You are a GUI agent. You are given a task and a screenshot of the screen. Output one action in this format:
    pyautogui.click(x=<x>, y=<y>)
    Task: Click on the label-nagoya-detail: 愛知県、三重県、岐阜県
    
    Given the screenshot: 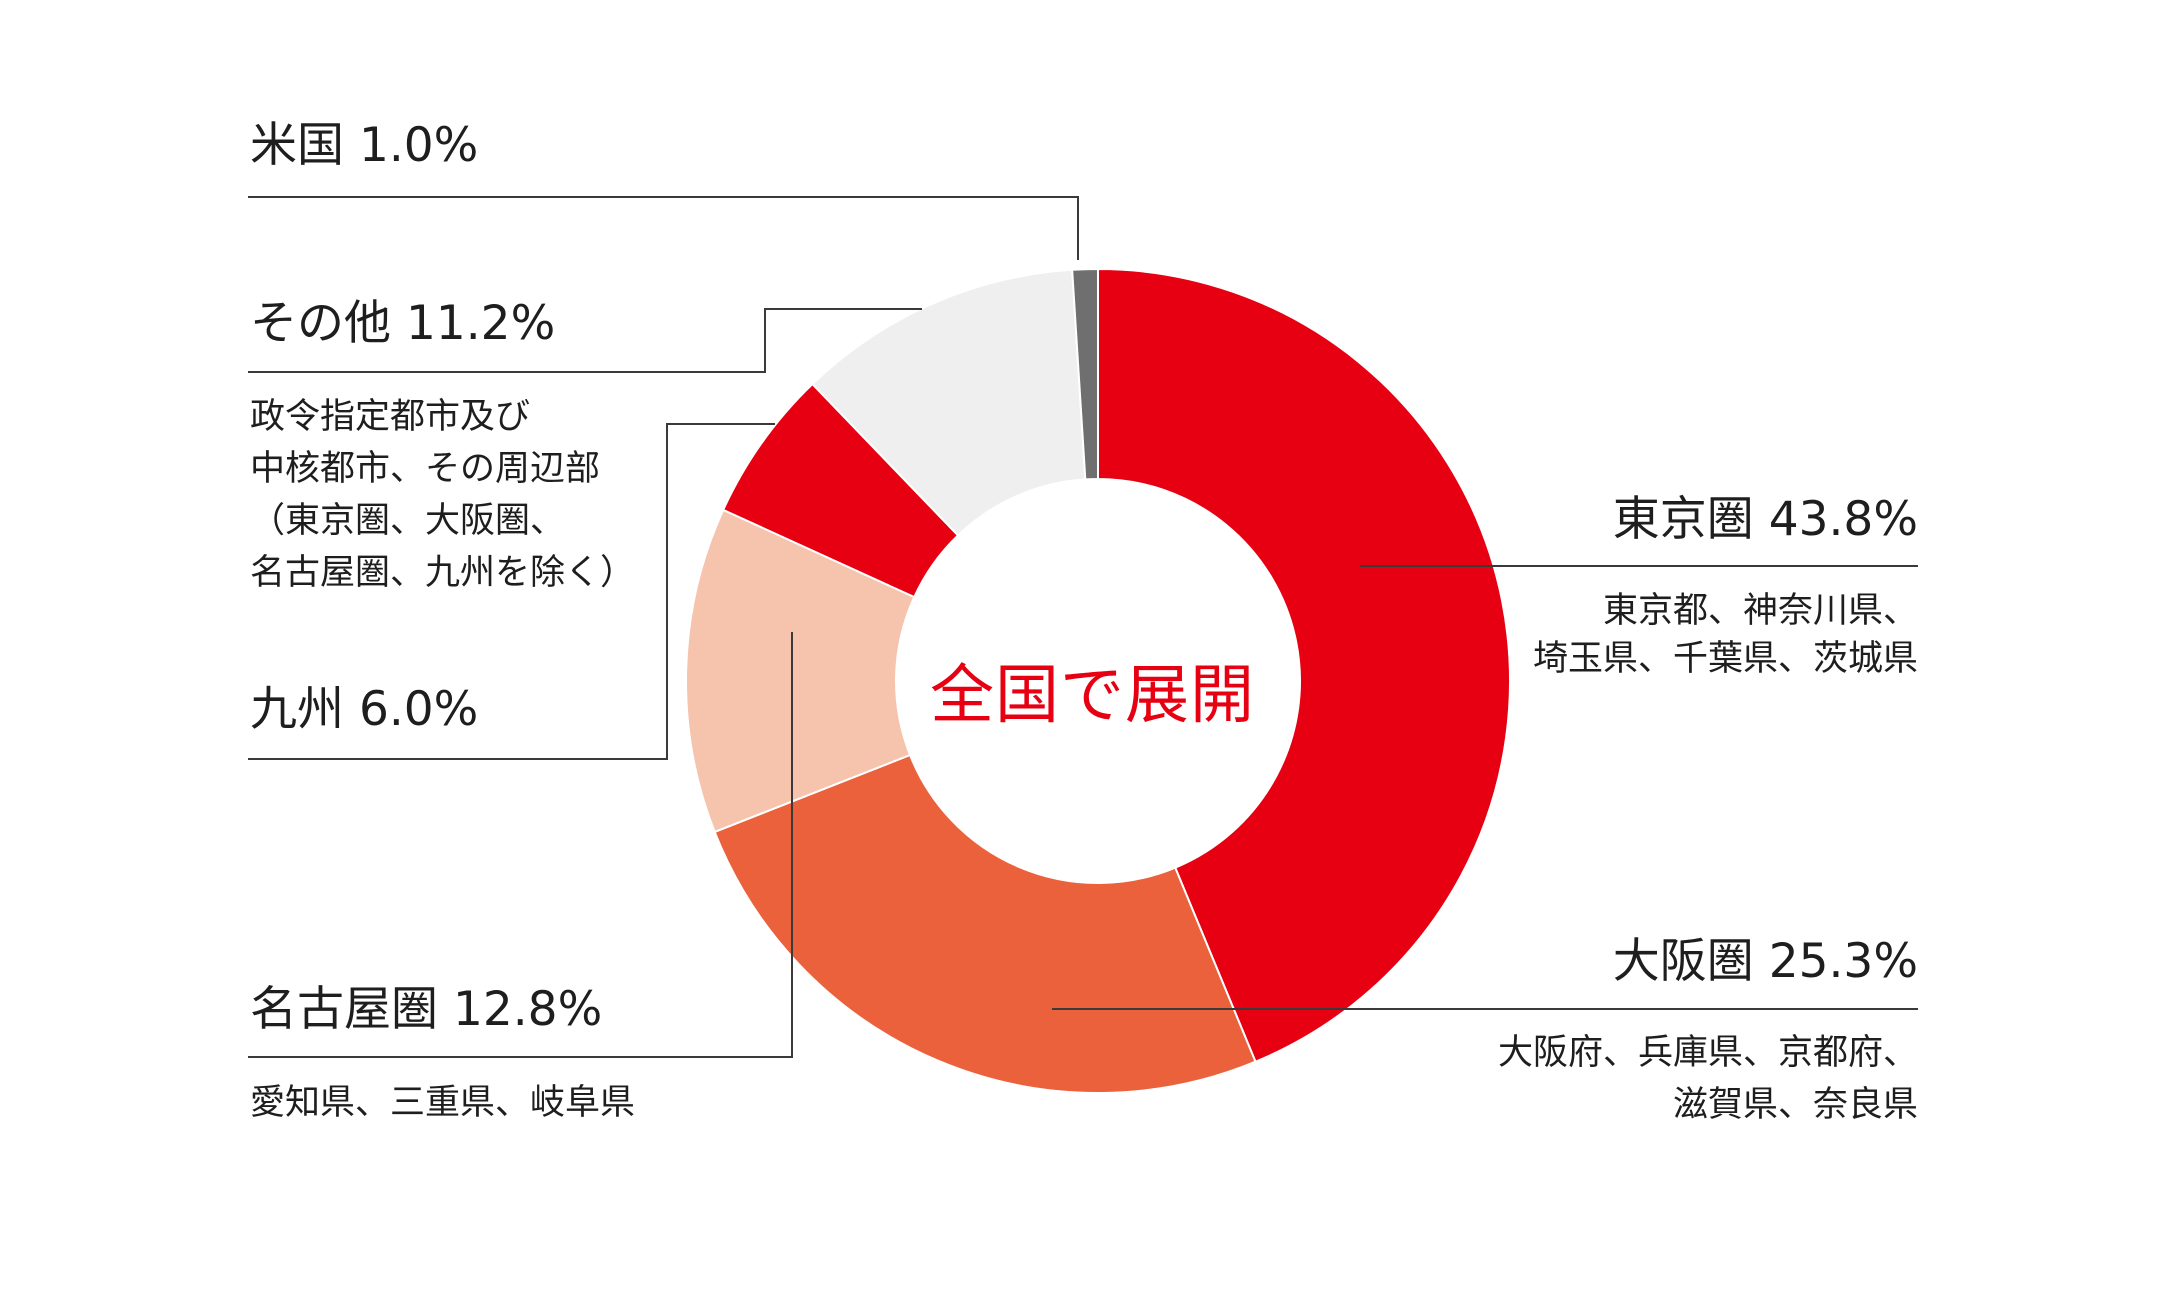 What is the action you would take?
    pyautogui.click(x=443, y=1103)
    